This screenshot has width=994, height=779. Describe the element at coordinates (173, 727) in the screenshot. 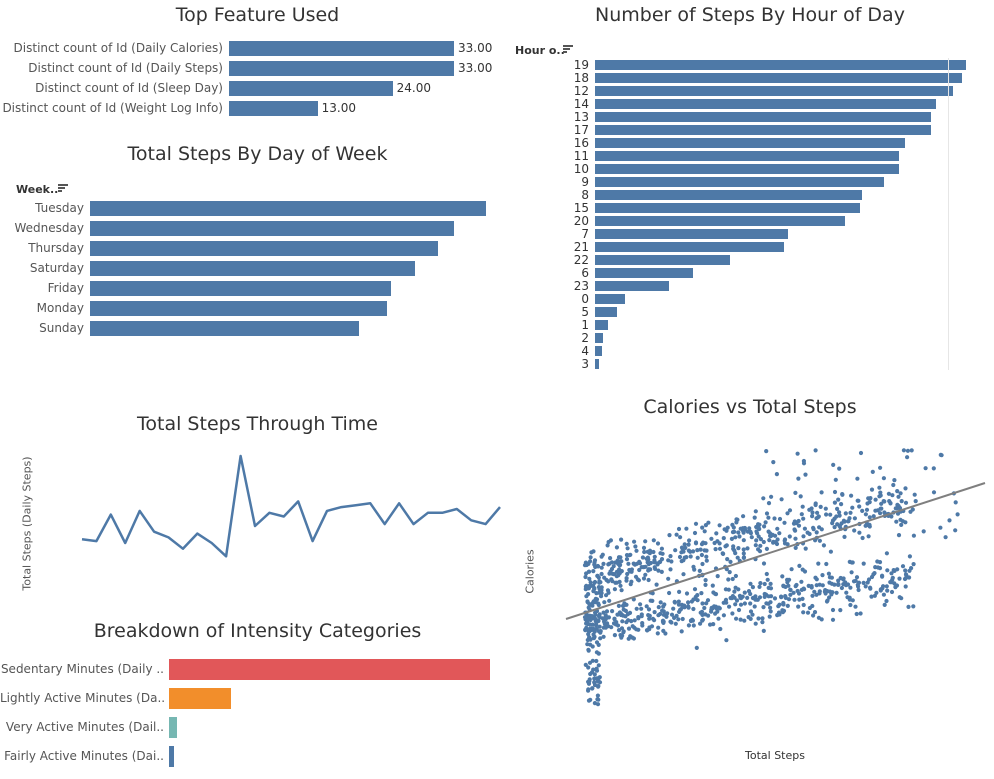

I see `intensity-bar` at that location.